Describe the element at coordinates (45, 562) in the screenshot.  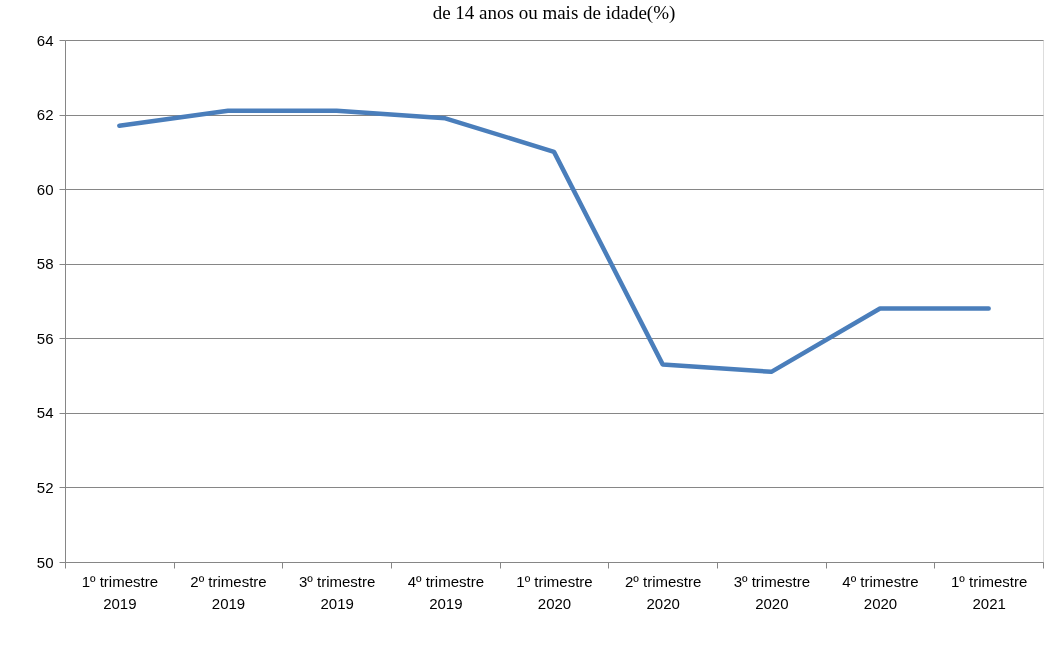
I see `y-tick-label: 50` at that location.